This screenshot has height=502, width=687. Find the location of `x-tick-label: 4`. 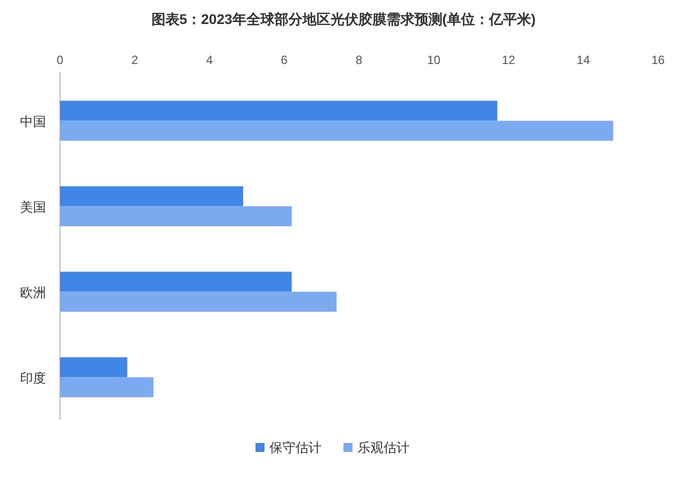

x-tick-label: 4 is located at coordinates (210, 60).